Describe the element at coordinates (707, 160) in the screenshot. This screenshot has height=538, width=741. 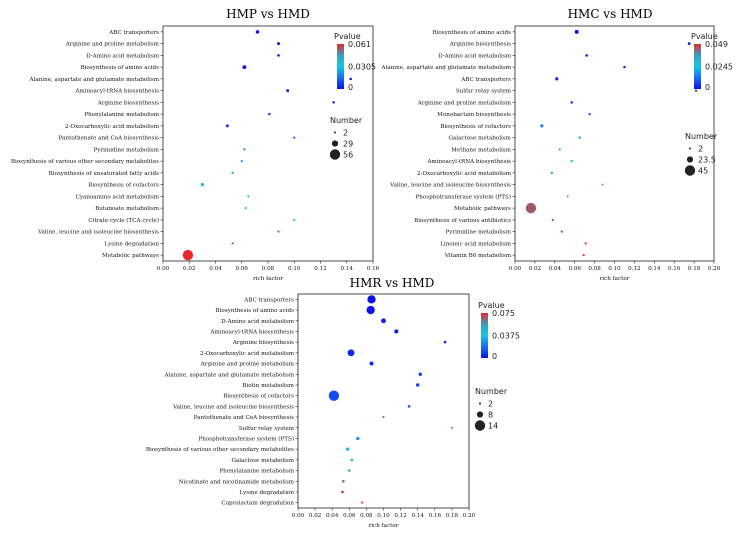
I see `number-legend-value: 23.5` at that location.